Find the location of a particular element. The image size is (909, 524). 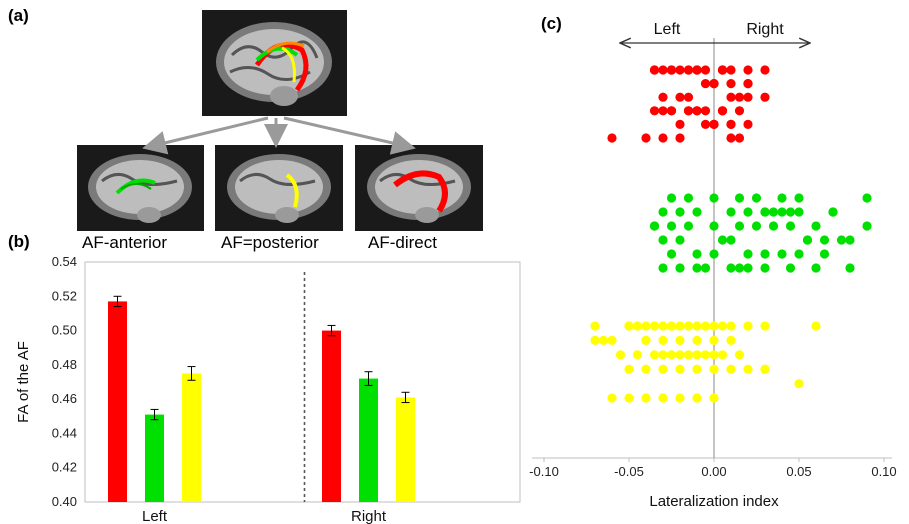

y-tick-label: 0.48 is located at coordinates (64, 364).